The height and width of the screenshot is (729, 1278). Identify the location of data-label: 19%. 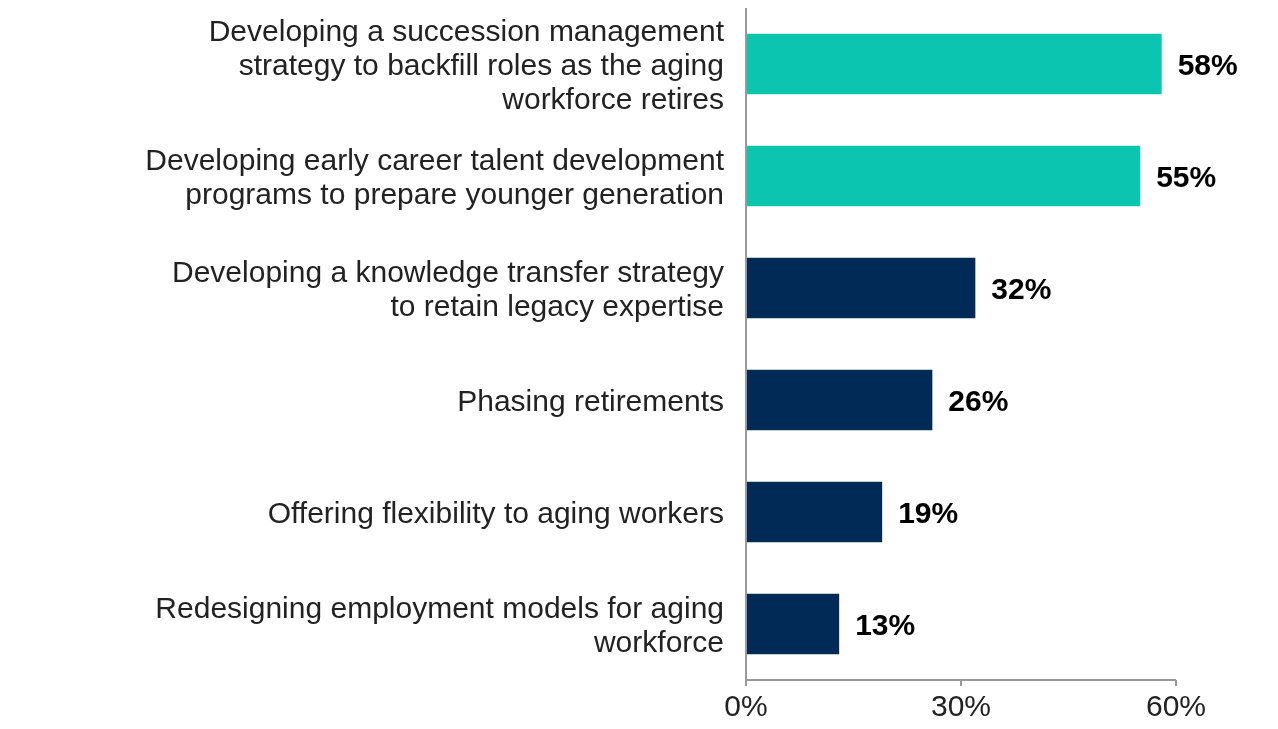
(928, 512).